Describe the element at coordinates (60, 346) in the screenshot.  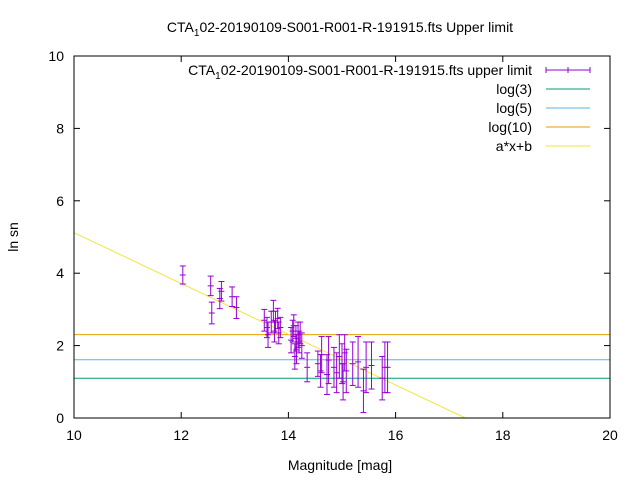
I see `y-tick-label: 2` at that location.